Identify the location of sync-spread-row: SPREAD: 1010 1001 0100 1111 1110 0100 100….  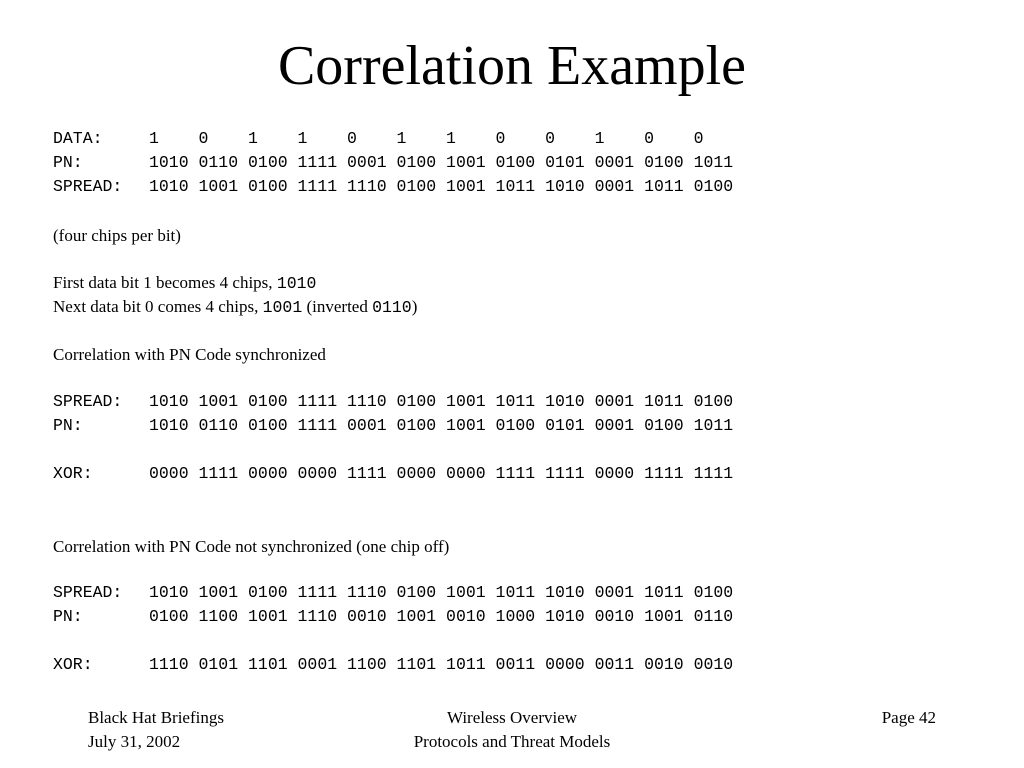
(393, 402).